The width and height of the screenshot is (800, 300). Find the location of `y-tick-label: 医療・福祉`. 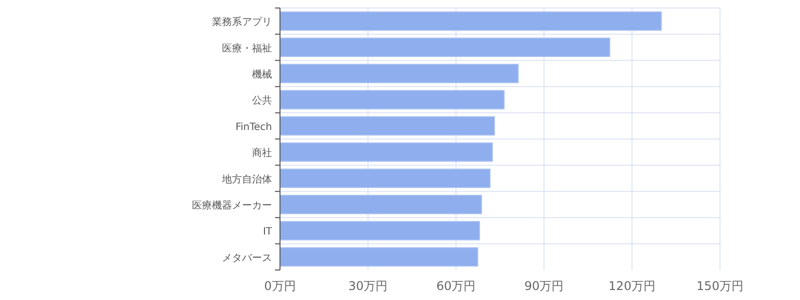

y-tick-label: 医療・福祉 is located at coordinates (247, 48).